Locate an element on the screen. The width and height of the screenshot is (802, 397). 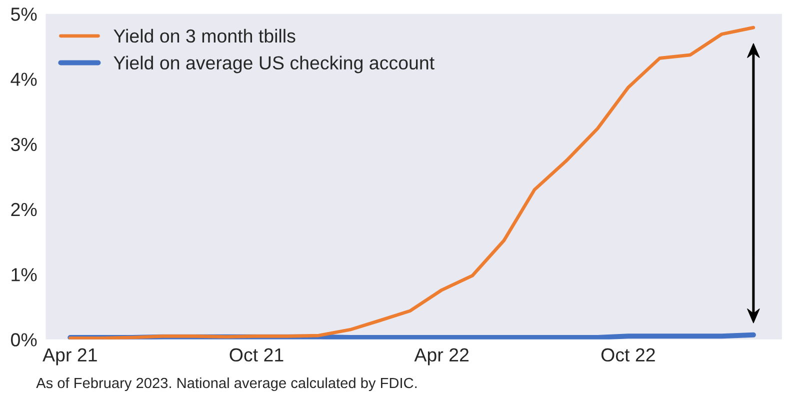
y-tick-label: 0% is located at coordinates (24, 339).